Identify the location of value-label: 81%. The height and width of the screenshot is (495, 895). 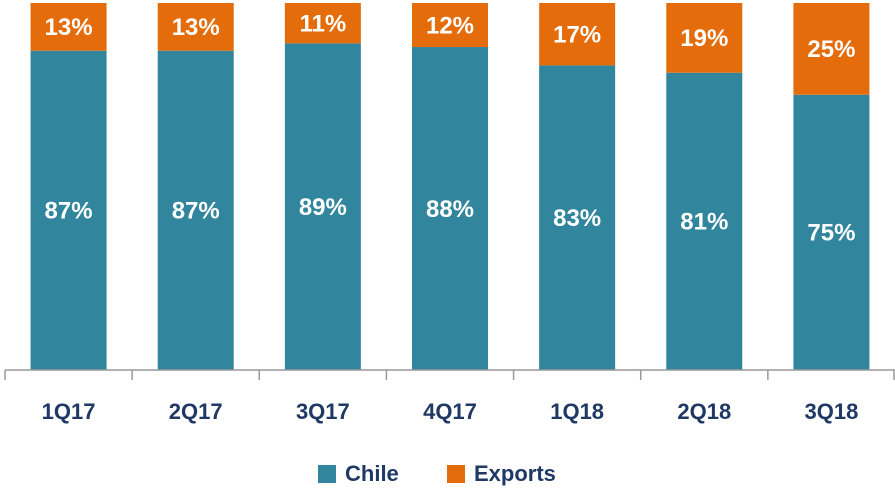
(704, 222).